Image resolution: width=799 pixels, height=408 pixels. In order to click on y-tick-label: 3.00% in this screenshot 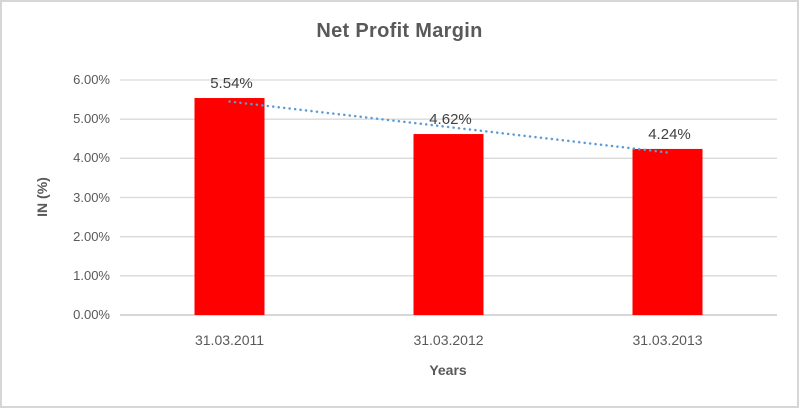, I will do `click(91, 197)`.